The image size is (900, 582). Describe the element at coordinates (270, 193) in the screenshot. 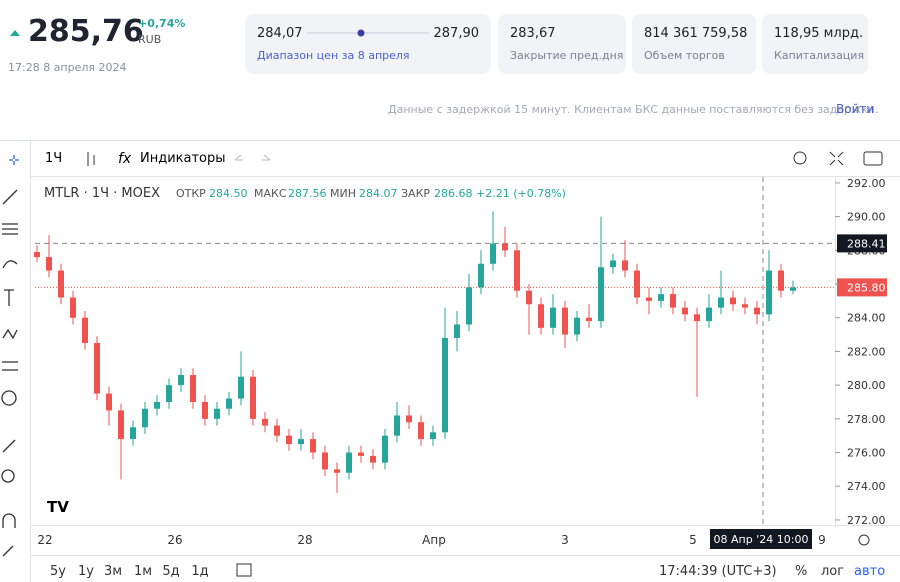

I see `legend-label: МАКС` at that location.